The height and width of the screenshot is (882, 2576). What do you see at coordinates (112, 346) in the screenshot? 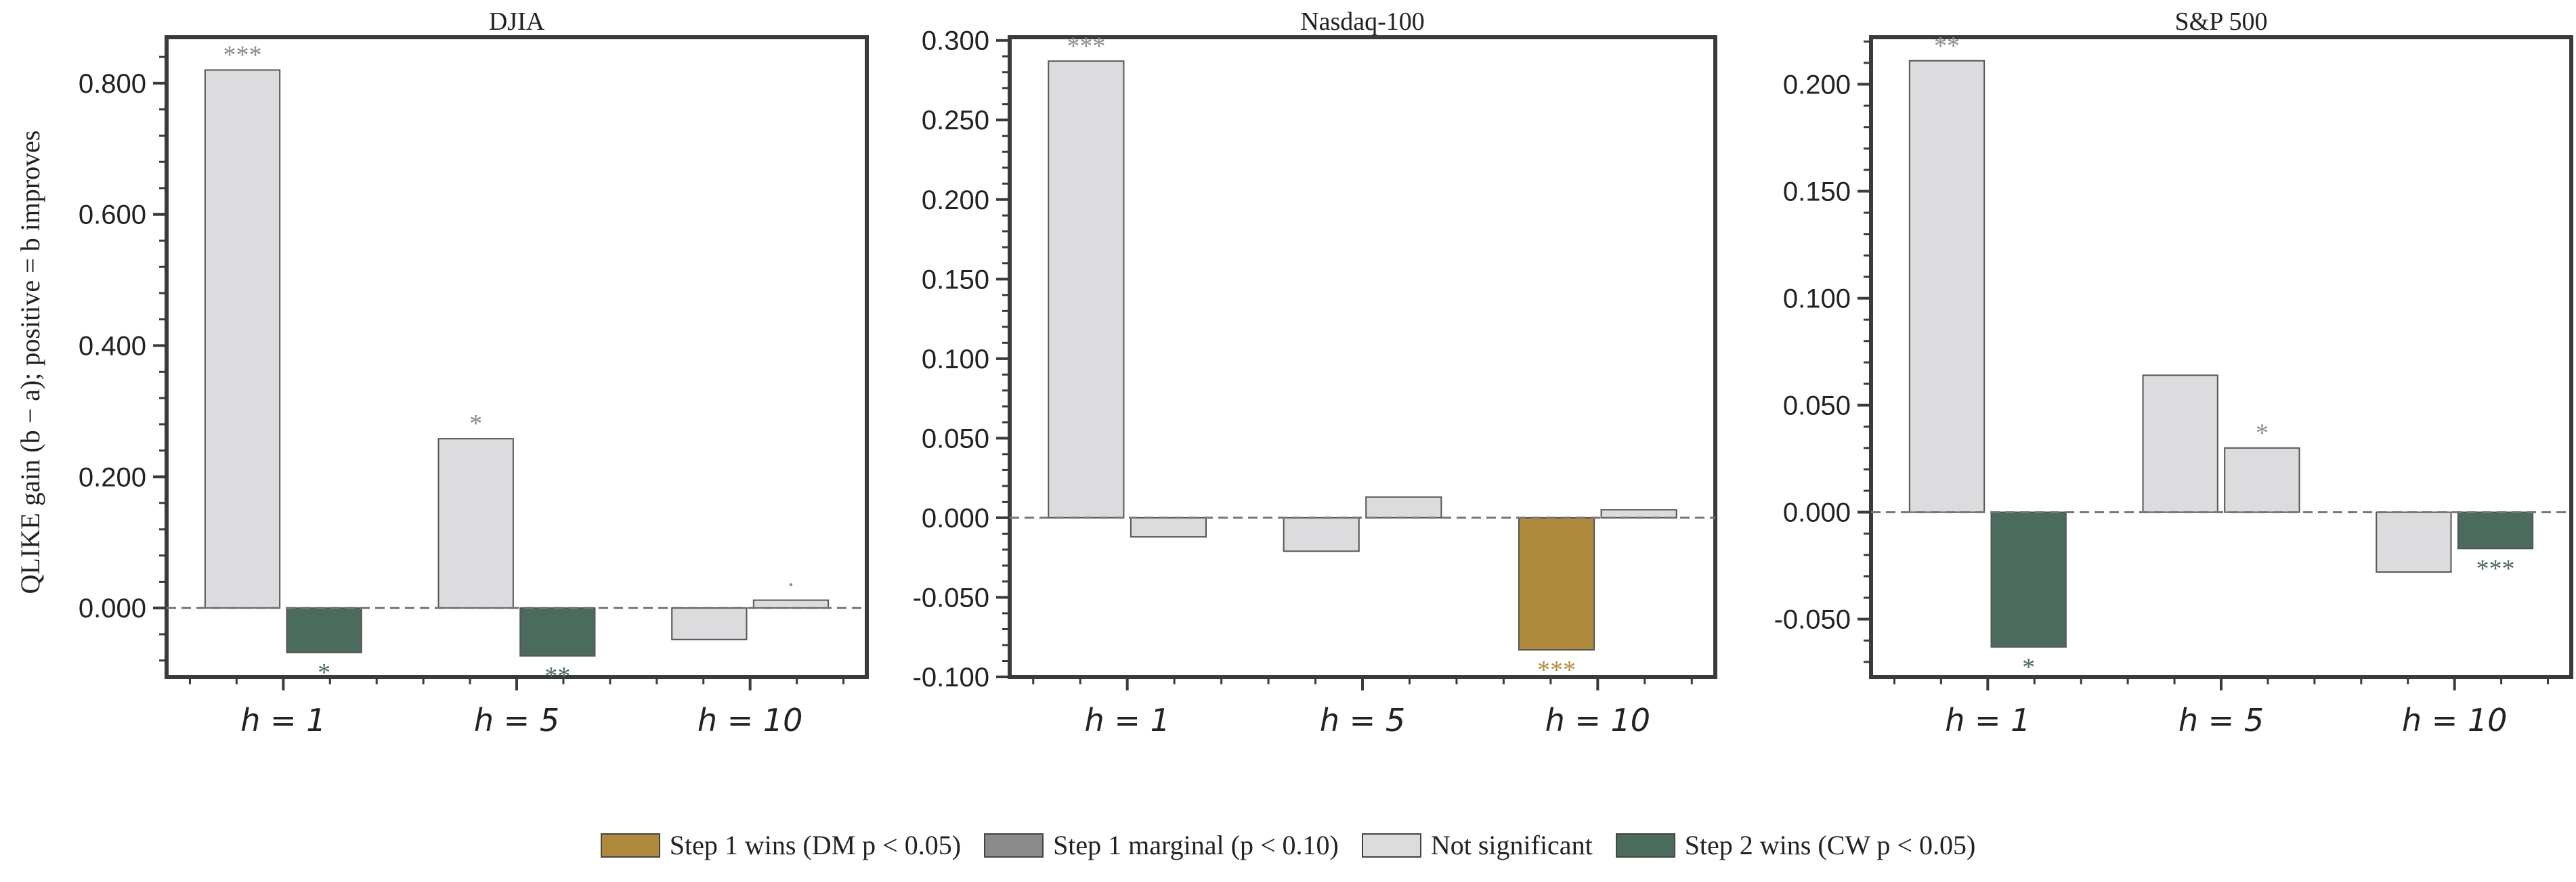
I see `y-tick-label: 0.400` at bounding box center [112, 346].